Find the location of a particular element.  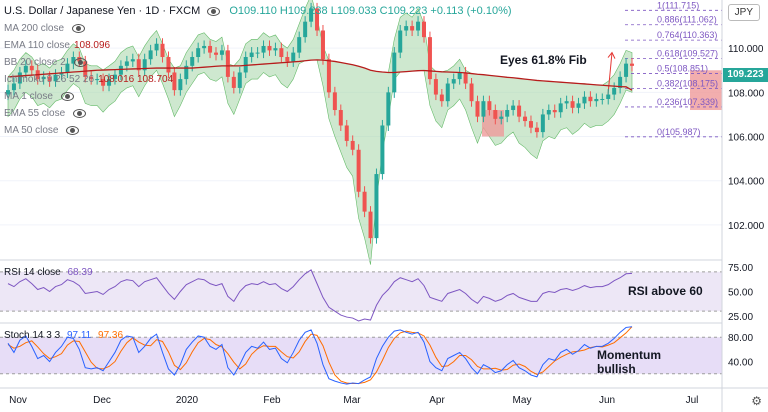

fib-annotation: Eyes 61.8% Fib is located at coordinates (543, 60).